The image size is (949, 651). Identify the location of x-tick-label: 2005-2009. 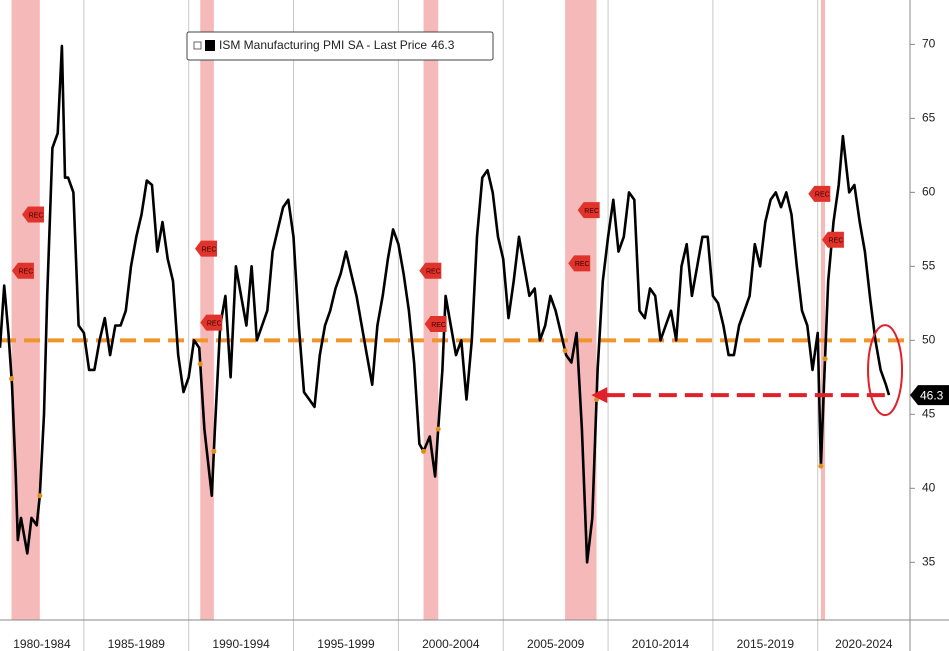
(556, 644).